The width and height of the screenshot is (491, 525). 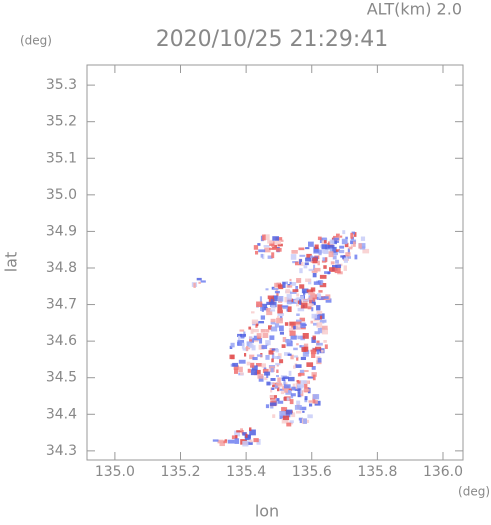 I want to click on y-tick-label: 34.4, so click(x=61, y=414).